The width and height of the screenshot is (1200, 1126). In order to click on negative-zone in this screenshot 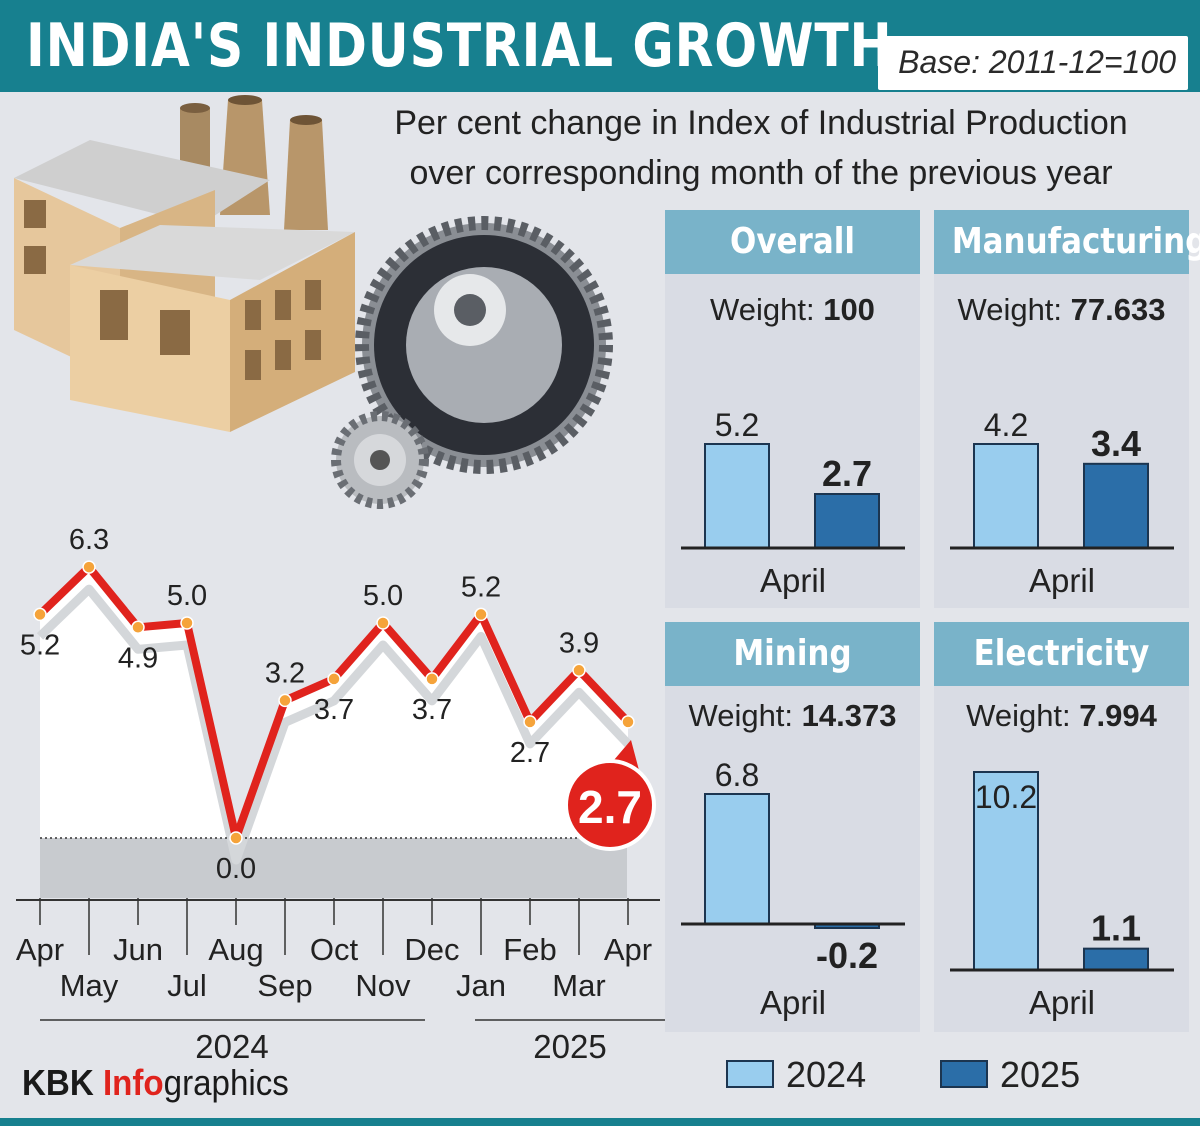, I will do `click(333, 868)`.